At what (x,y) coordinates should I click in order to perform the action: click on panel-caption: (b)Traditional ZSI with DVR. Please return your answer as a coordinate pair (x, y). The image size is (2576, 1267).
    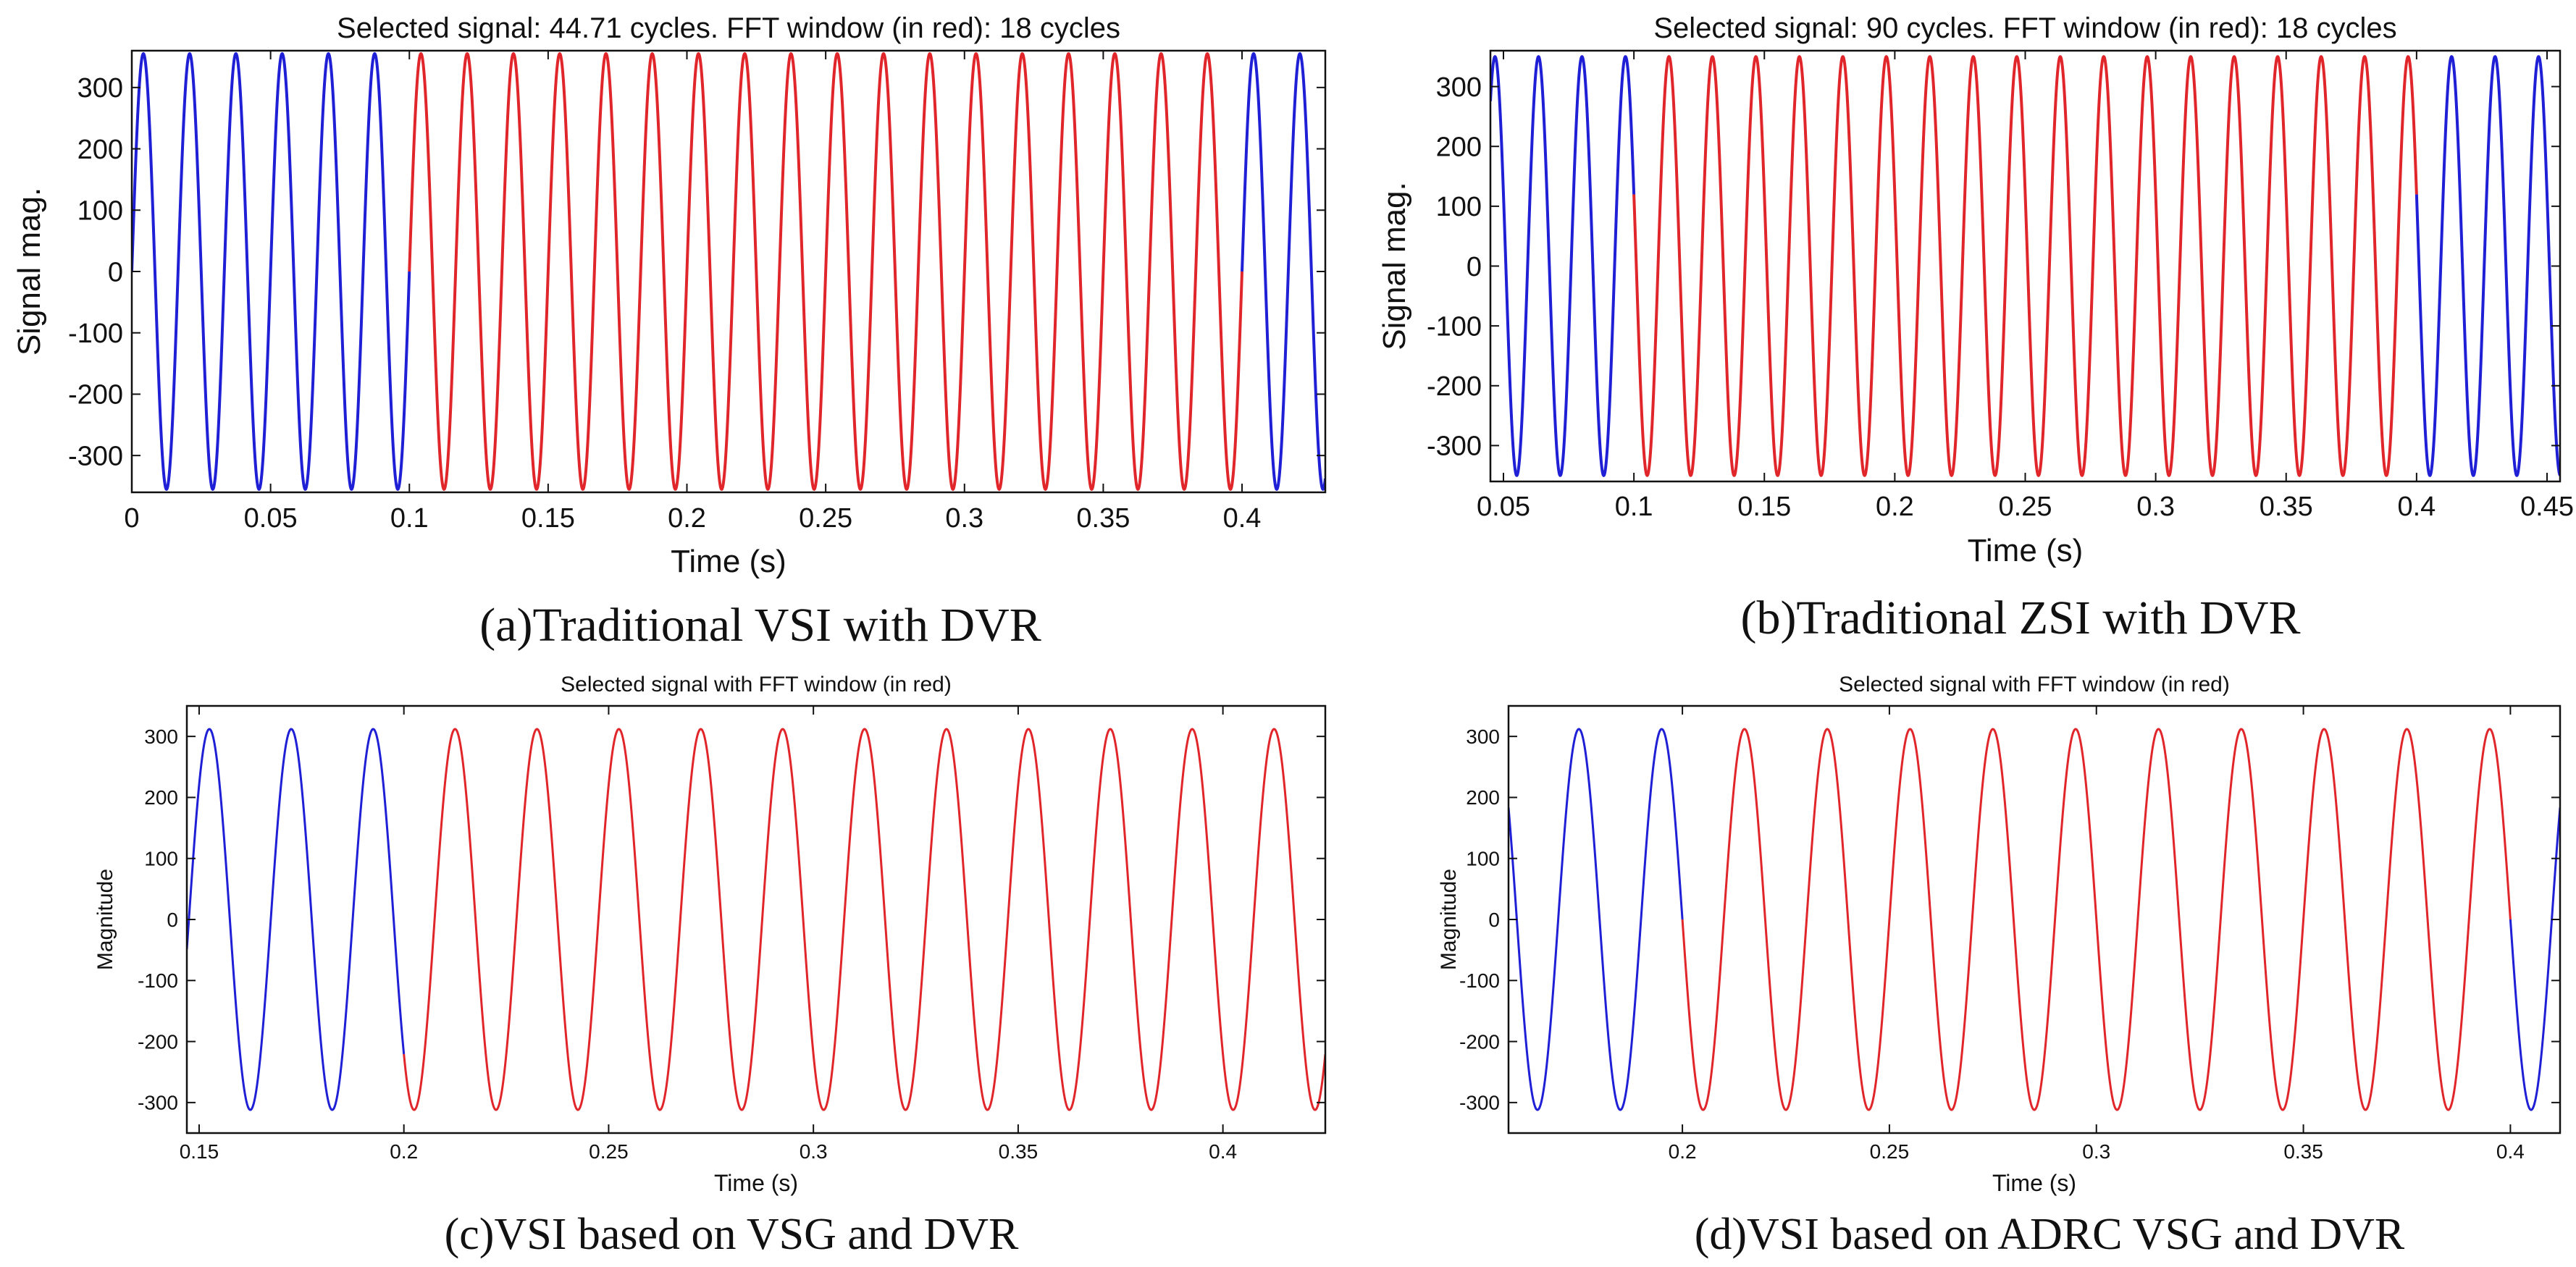
    Looking at the image, I should click on (2020, 618).